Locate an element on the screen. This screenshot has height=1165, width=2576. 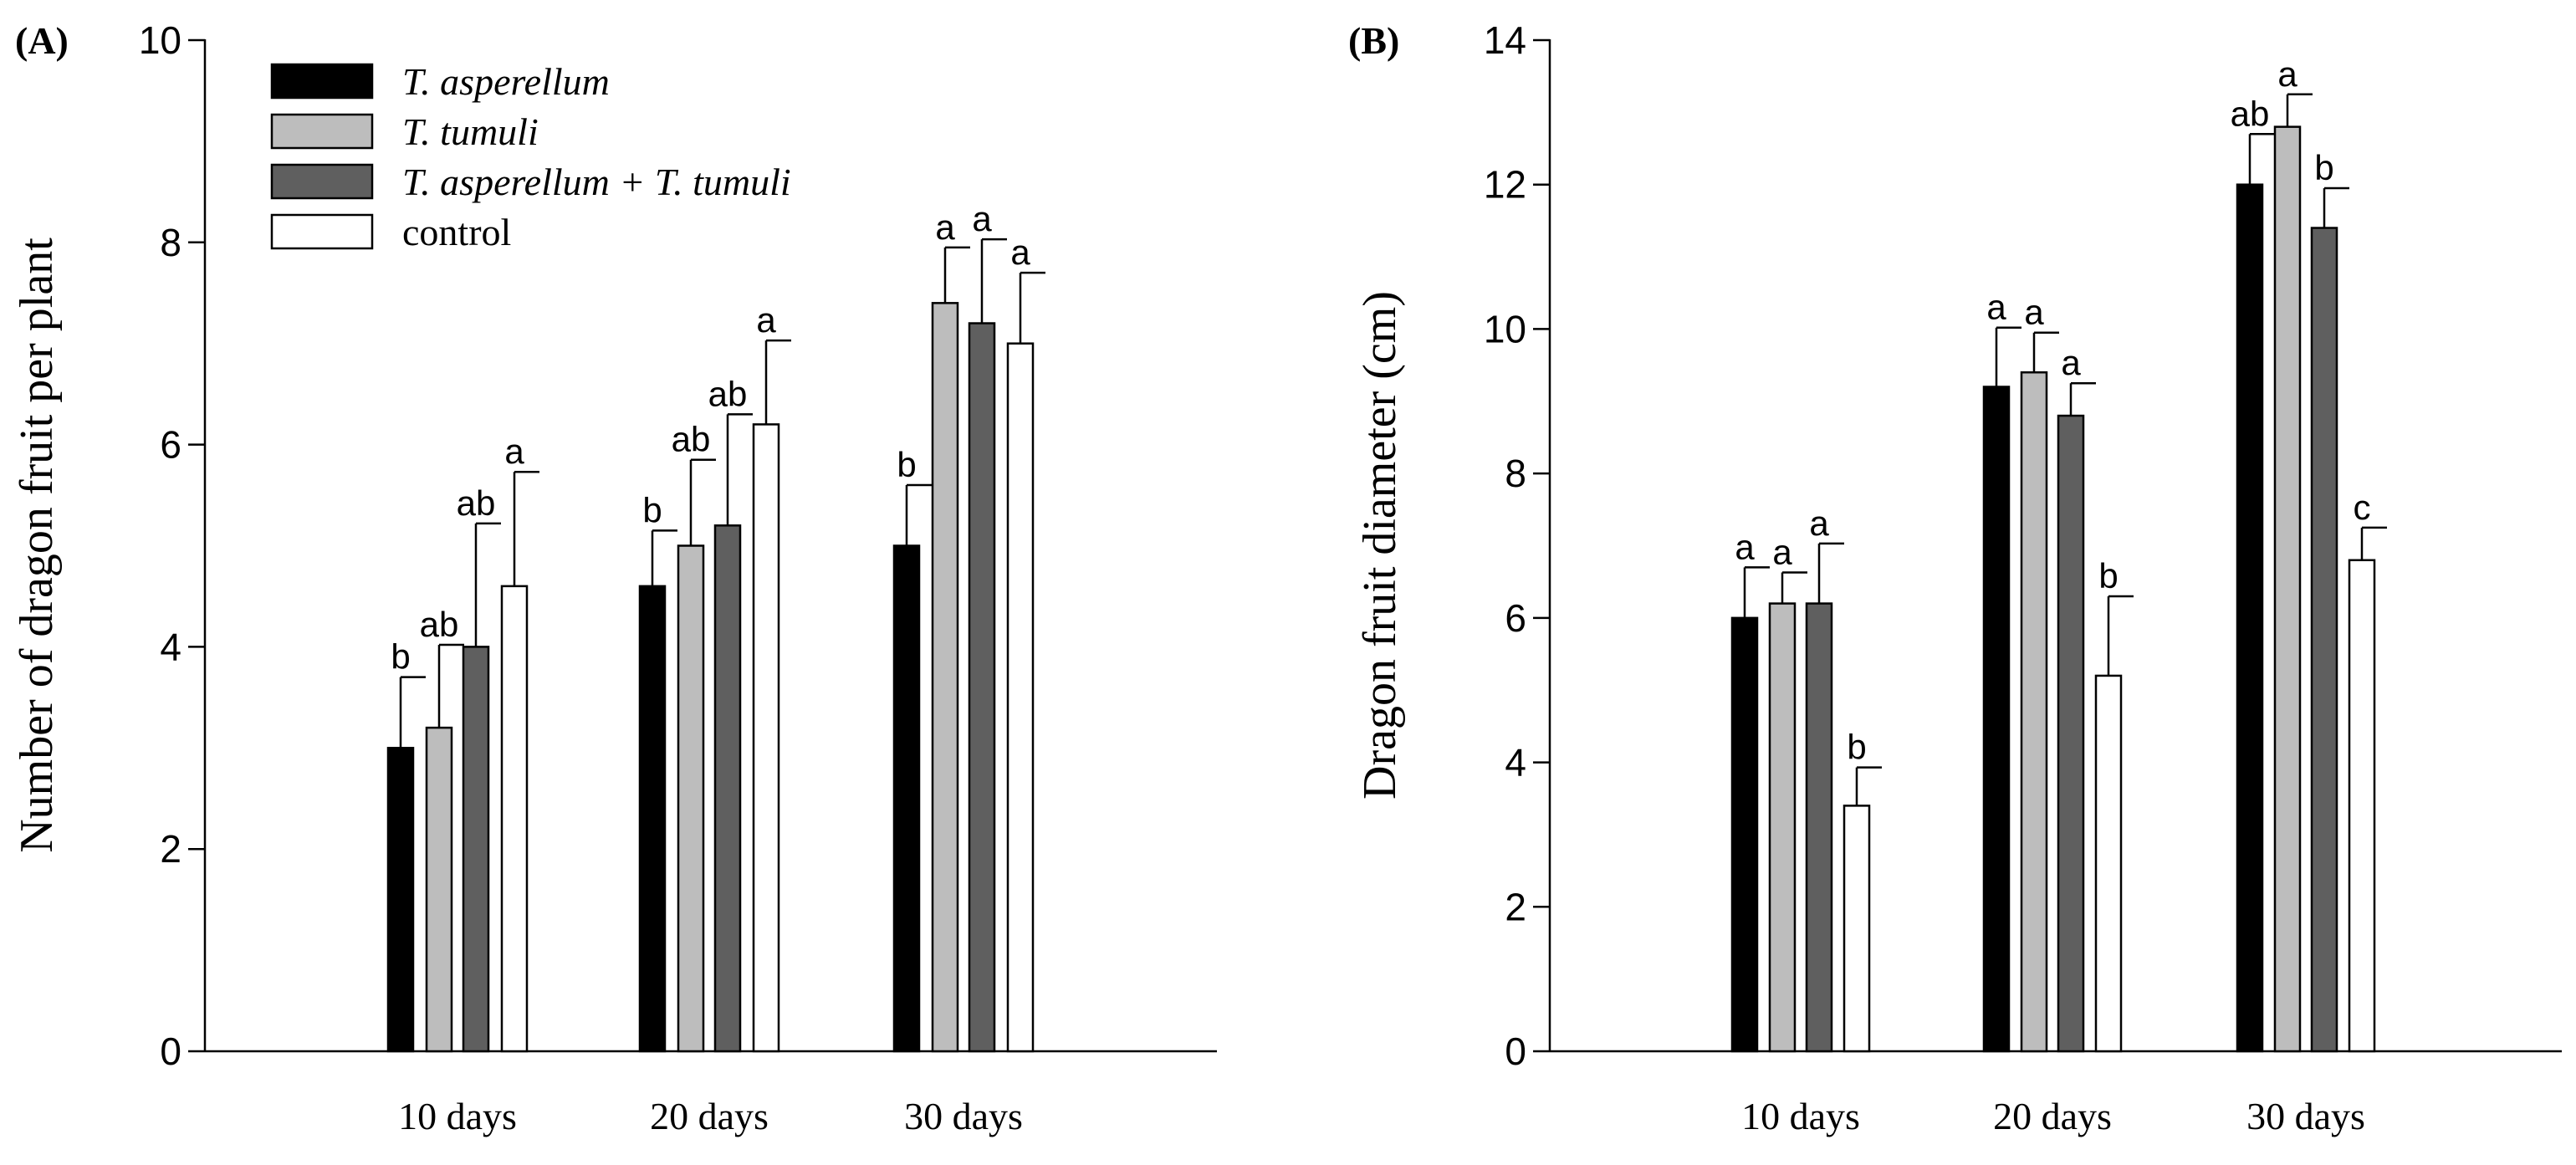
legend-label: T. asperellum is located at coordinates (506, 82).